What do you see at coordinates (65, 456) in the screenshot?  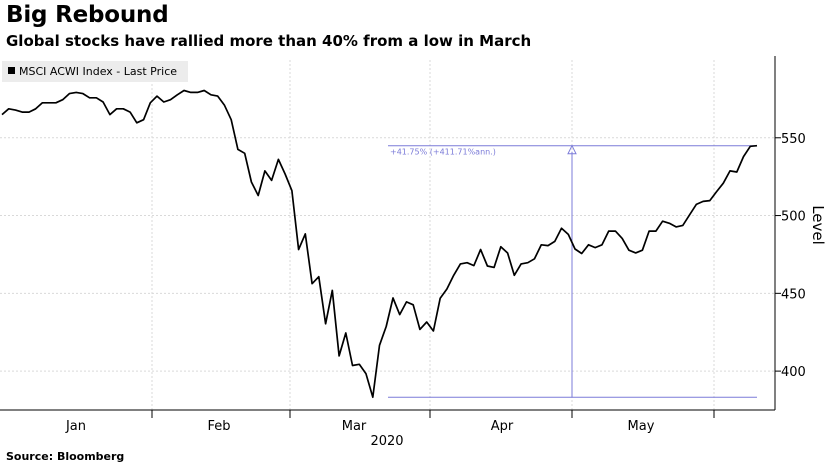 I see `source-note: Source: Bloomberg` at bounding box center [65, 456].